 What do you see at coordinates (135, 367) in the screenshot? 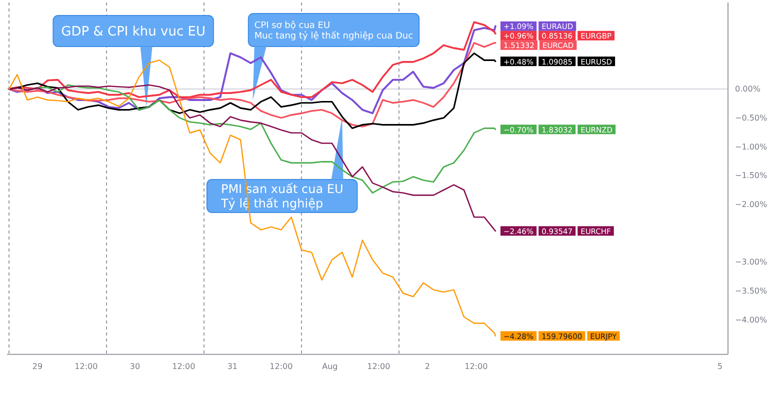
I see `x-tick-label: 30` at bounding box center [135, 367].